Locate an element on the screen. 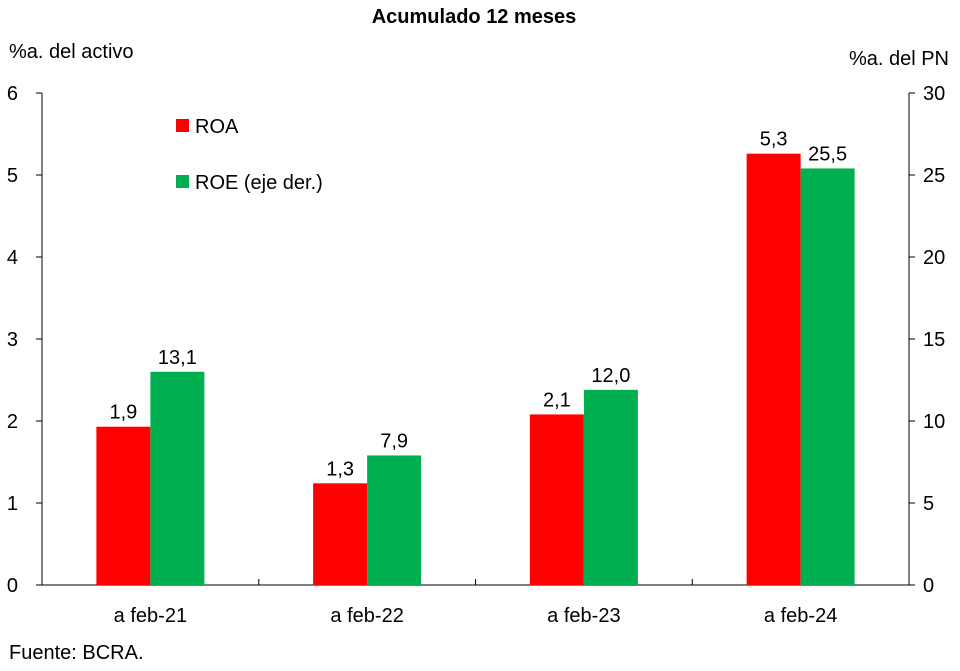 The width and height of the screenshot is (960, 671). left-tick-label: 2 is located at coordinates (12, 422).